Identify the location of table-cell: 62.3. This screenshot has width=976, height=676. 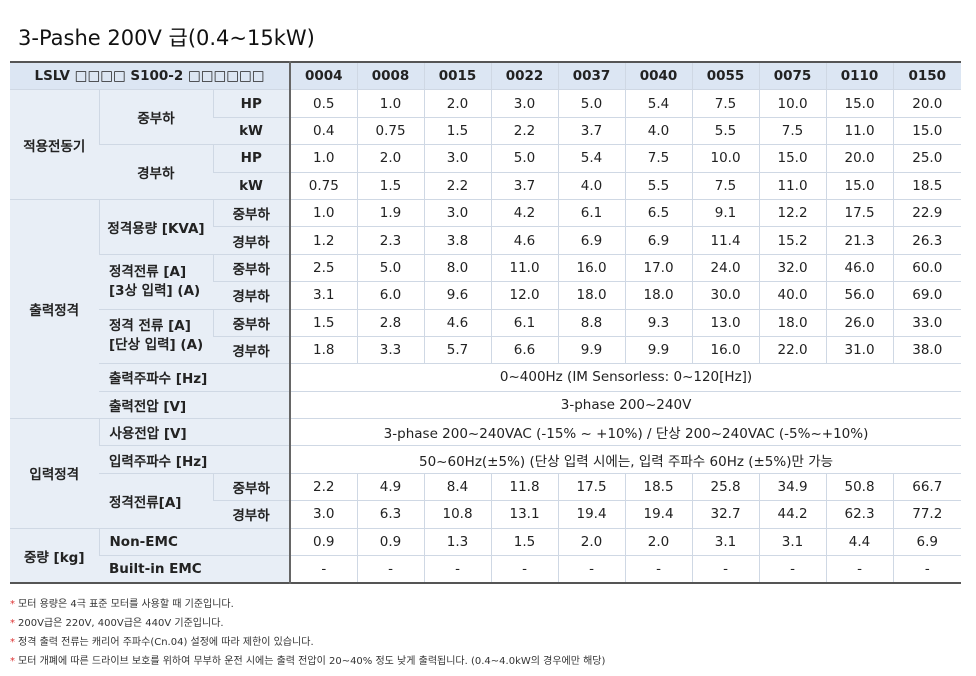
(859, 514).